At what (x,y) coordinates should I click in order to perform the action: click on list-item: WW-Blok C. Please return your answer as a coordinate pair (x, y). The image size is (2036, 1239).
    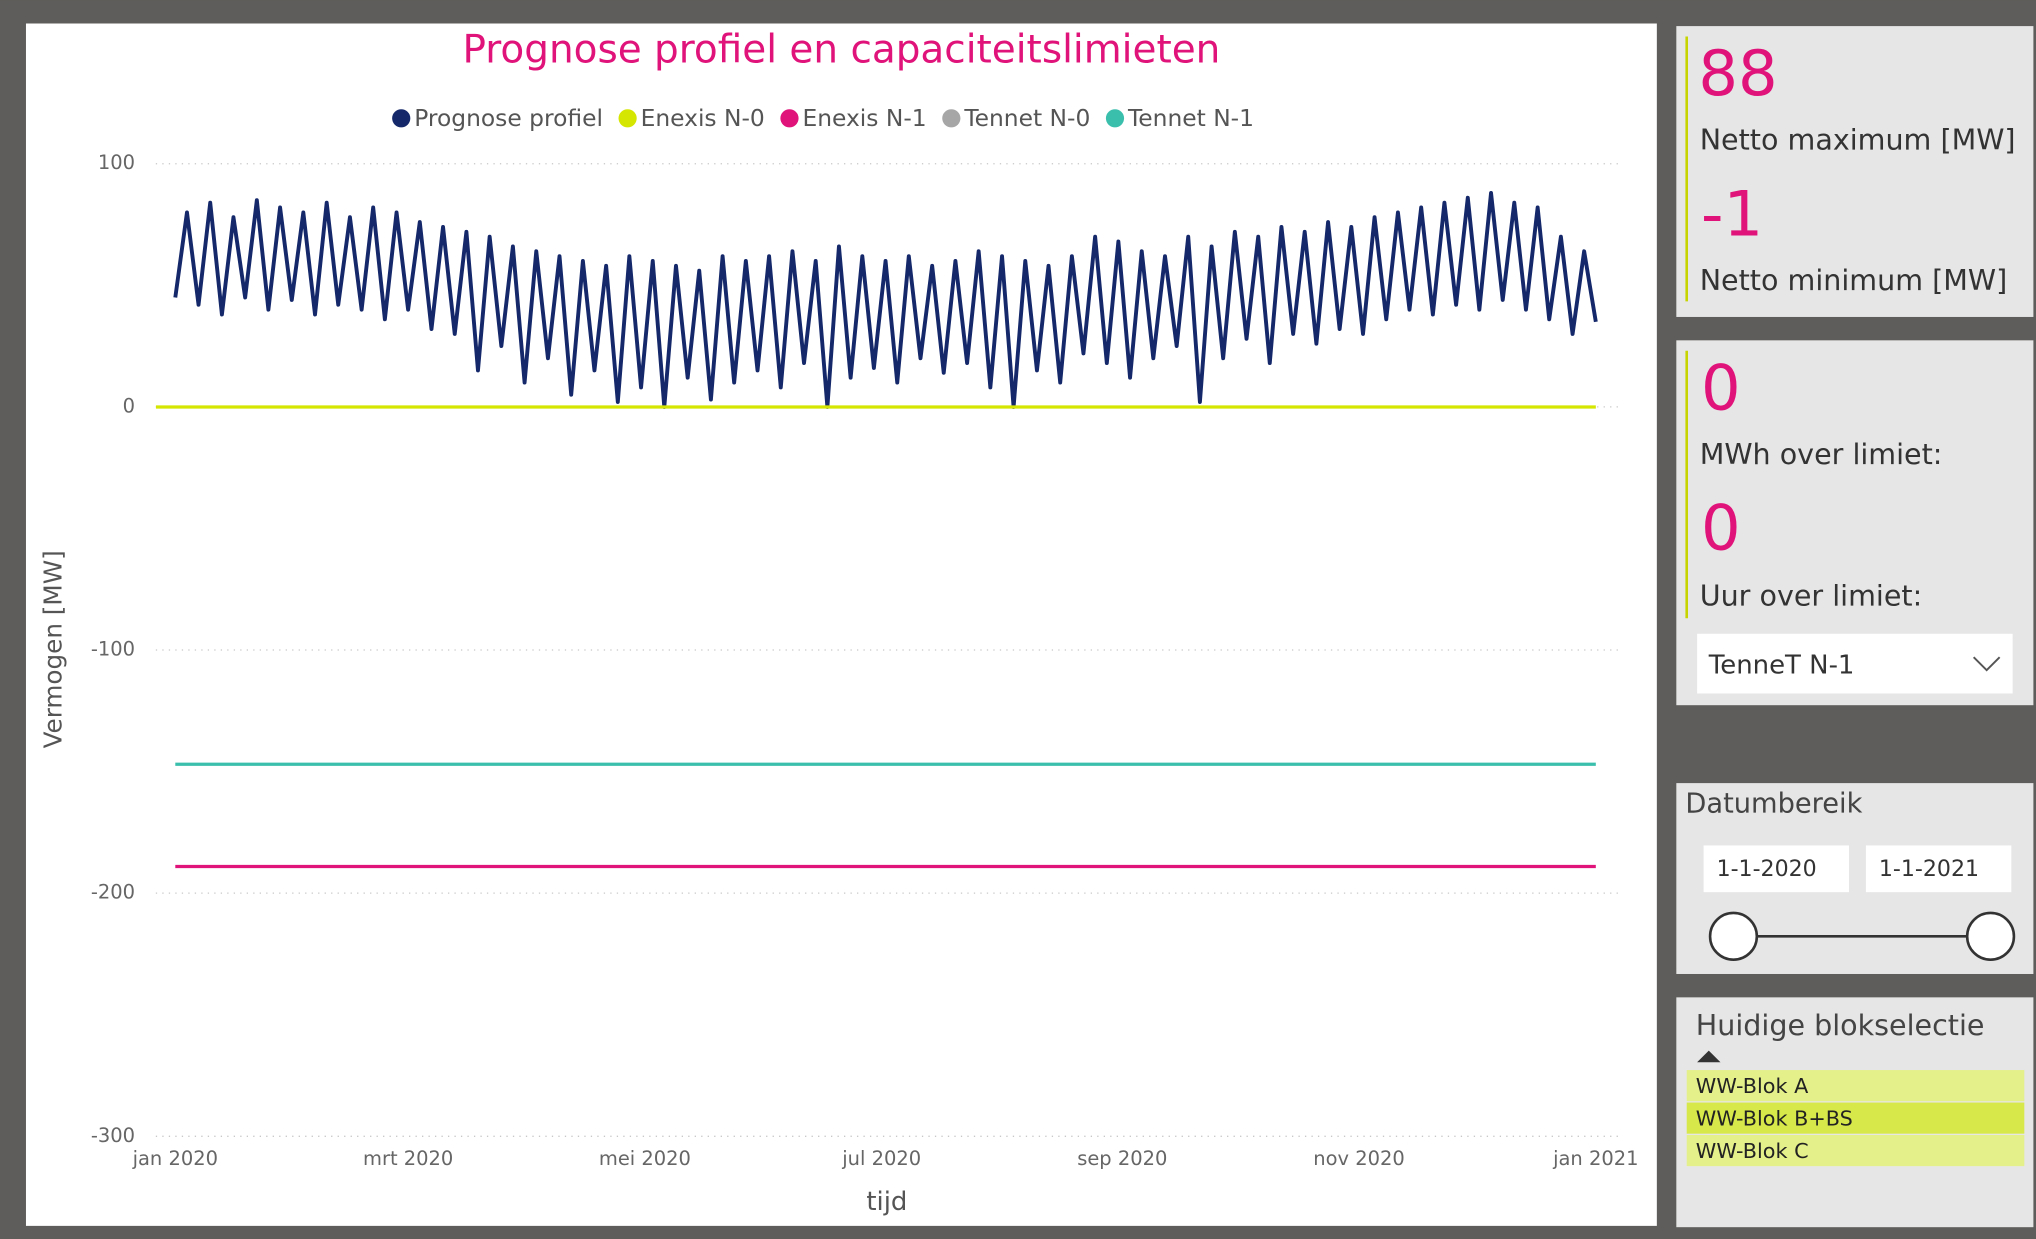
    Looking at the image, I should click on (1752, 1151).